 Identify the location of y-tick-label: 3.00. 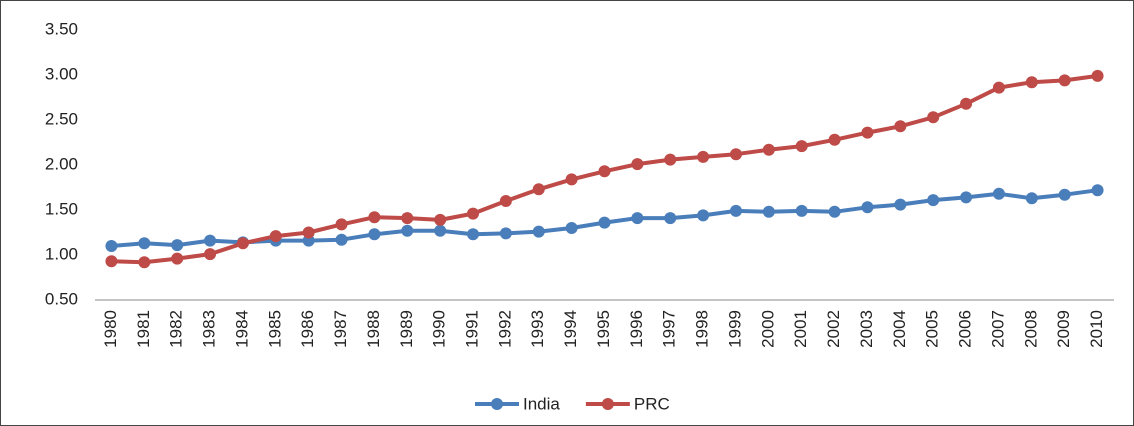
(61, 73).